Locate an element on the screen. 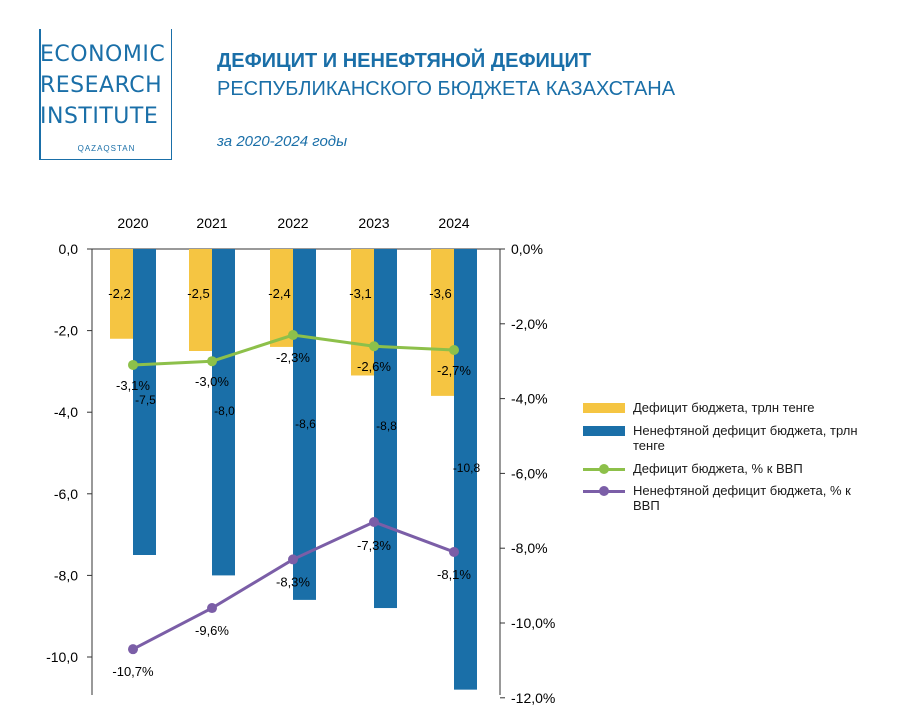 Image resolution: width=924 pixels, height=726 pixels. legend-swatch-deficit-bar is located at coordinates (604, 408).